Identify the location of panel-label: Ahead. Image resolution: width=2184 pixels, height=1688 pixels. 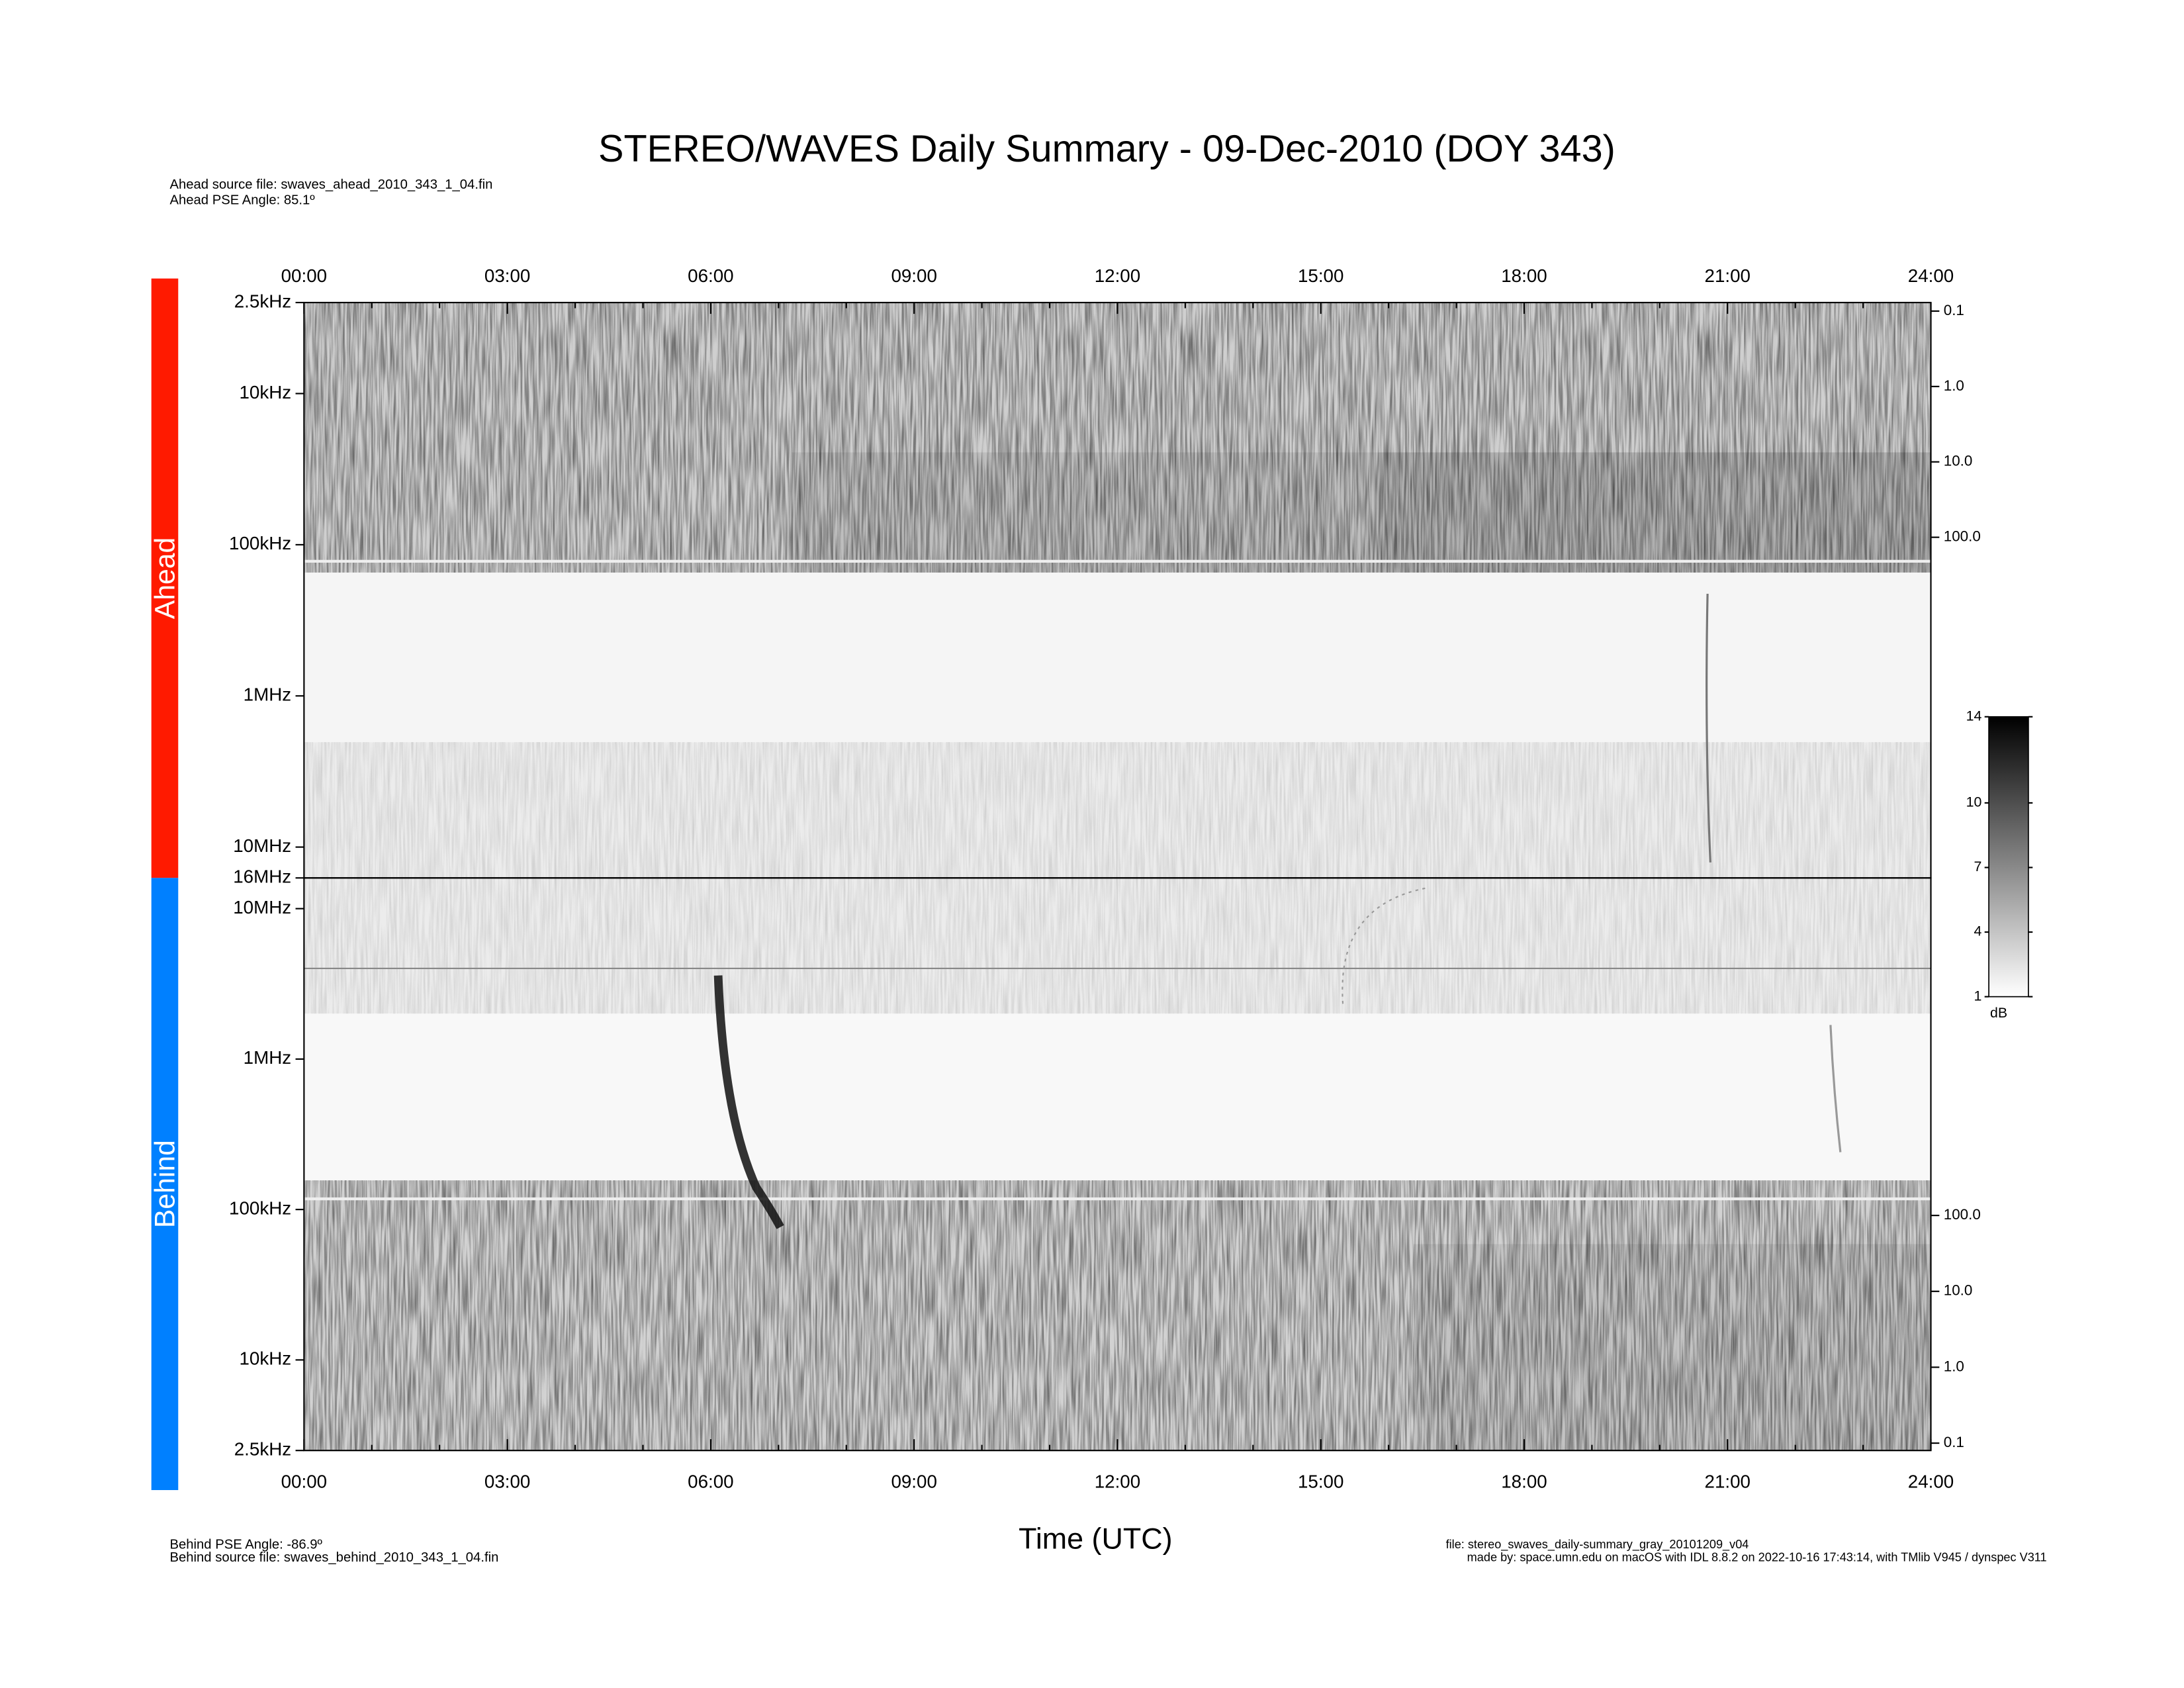
(165, 578).